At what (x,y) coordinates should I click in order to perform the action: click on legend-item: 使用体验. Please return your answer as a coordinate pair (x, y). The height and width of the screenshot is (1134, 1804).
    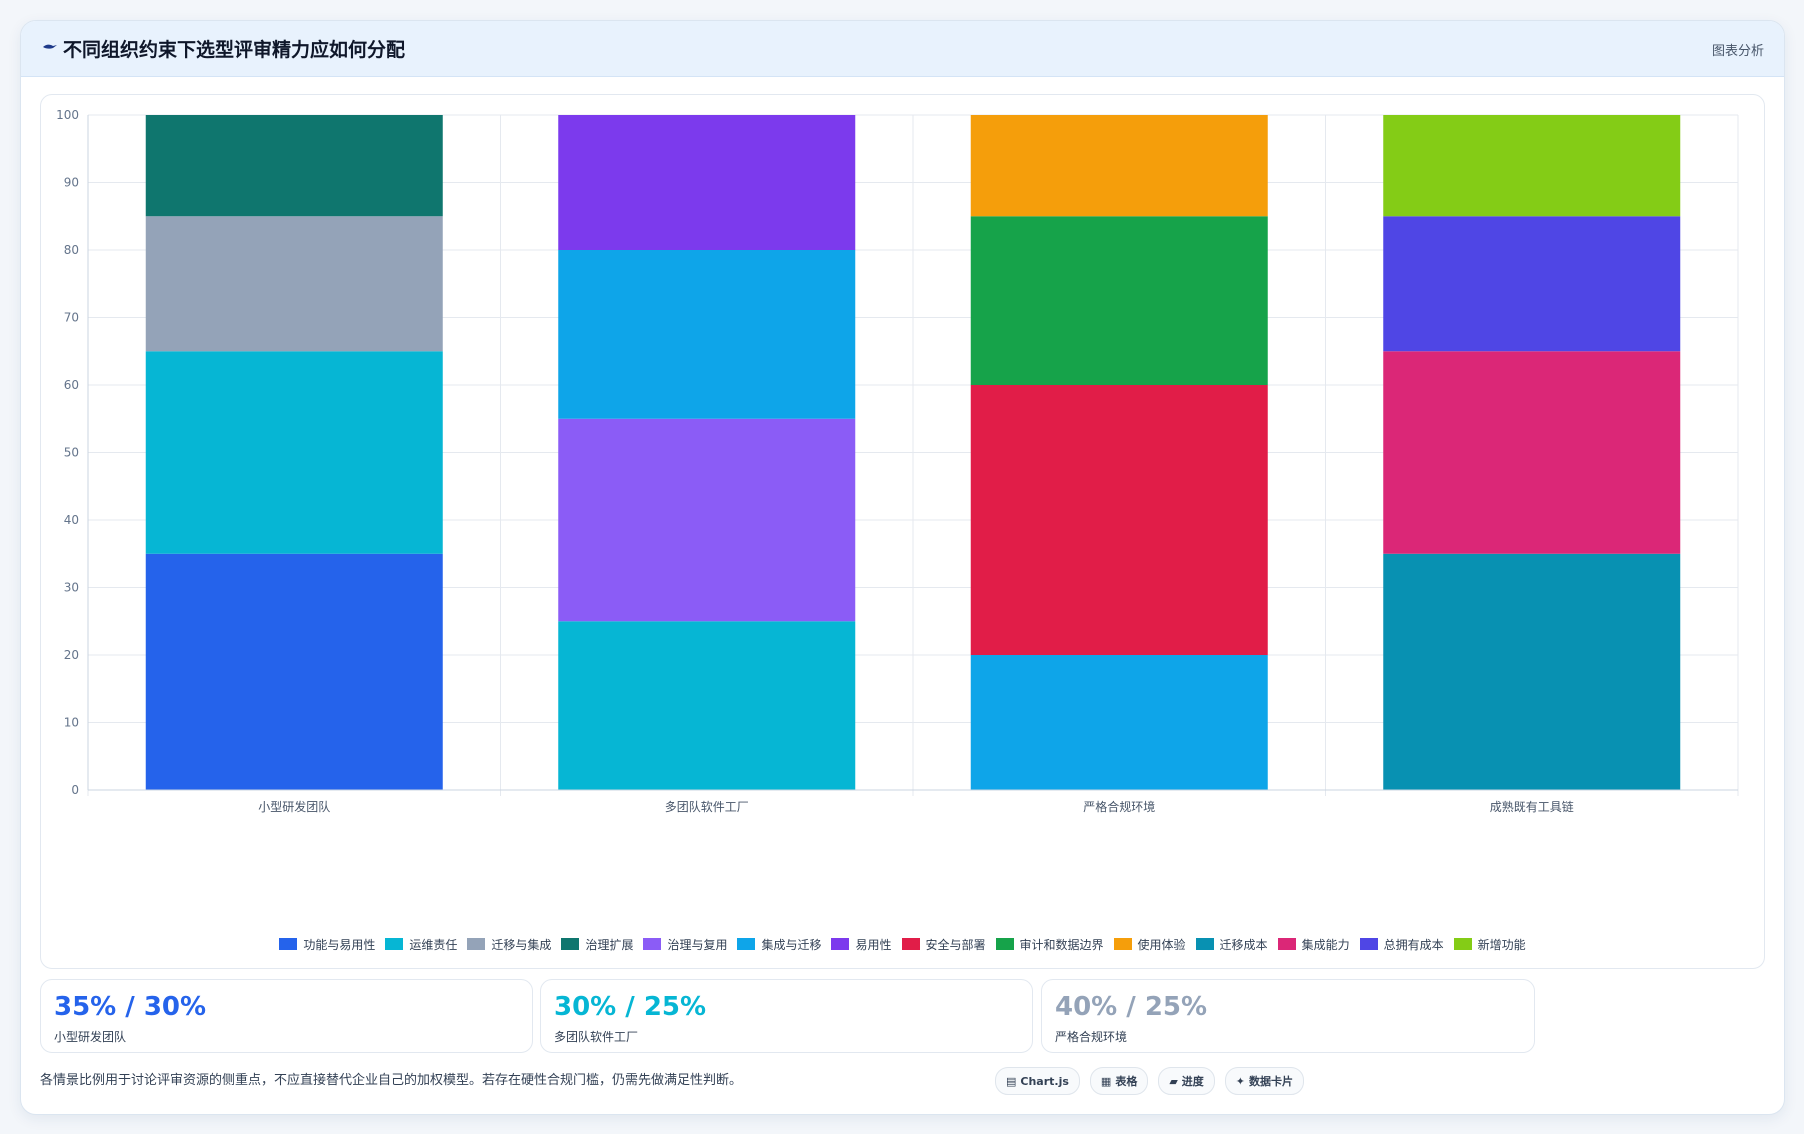
    Looking at the image, I should click on (1149, 944).